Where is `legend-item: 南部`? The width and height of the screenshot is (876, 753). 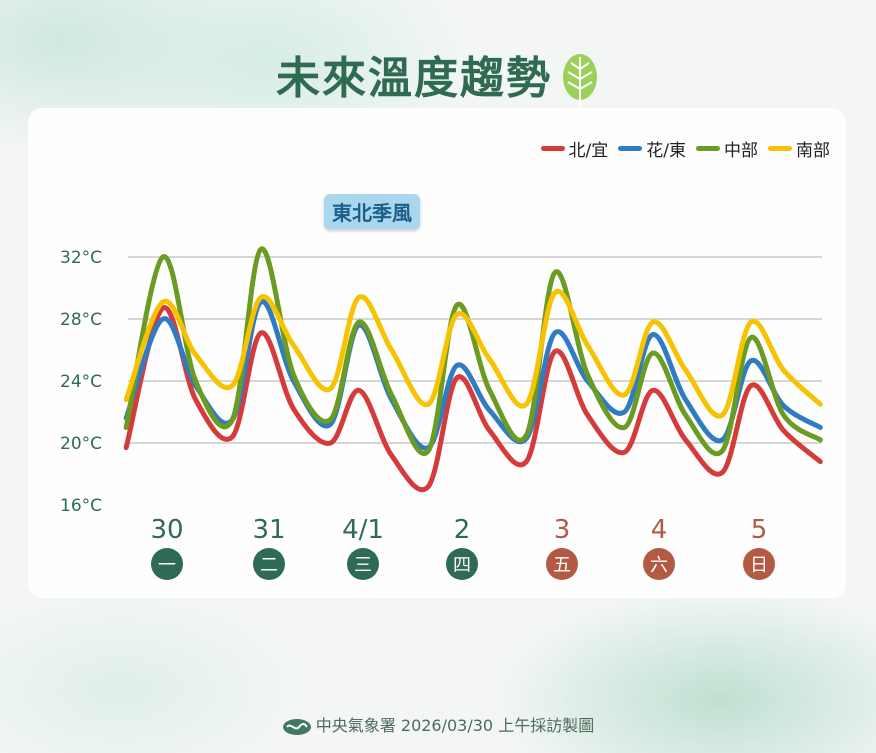
legend-item: 南部 is located at coordinates (799, 148).